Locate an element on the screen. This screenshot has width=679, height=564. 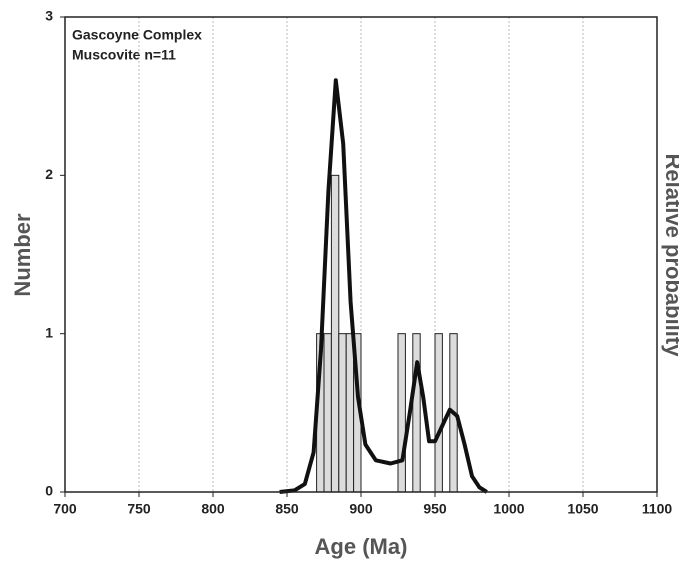
y-tick-label: 0 is located at coordinates (49, 491).